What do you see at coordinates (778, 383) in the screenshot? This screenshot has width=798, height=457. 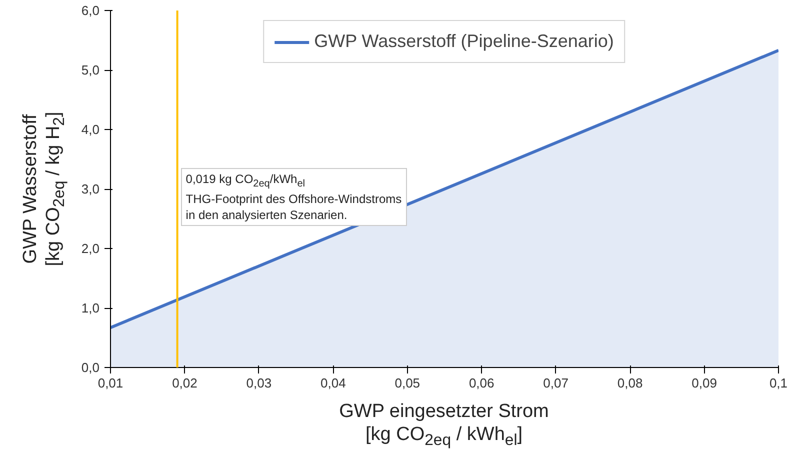 I see `x-tick-label: 0,1` at bounding box center [778, 383].